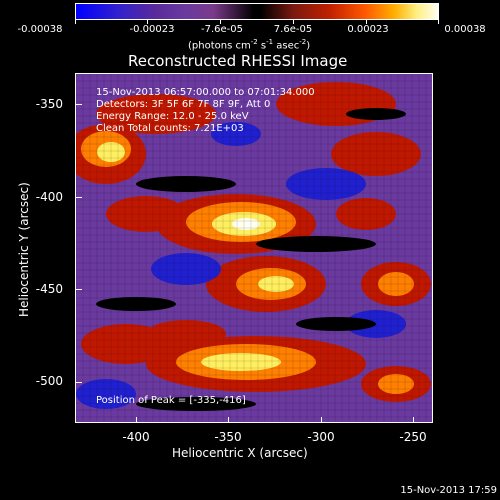 This screenshot has height=500, width=500. I want to click on x-tick-label: -300, so click(321, 437).